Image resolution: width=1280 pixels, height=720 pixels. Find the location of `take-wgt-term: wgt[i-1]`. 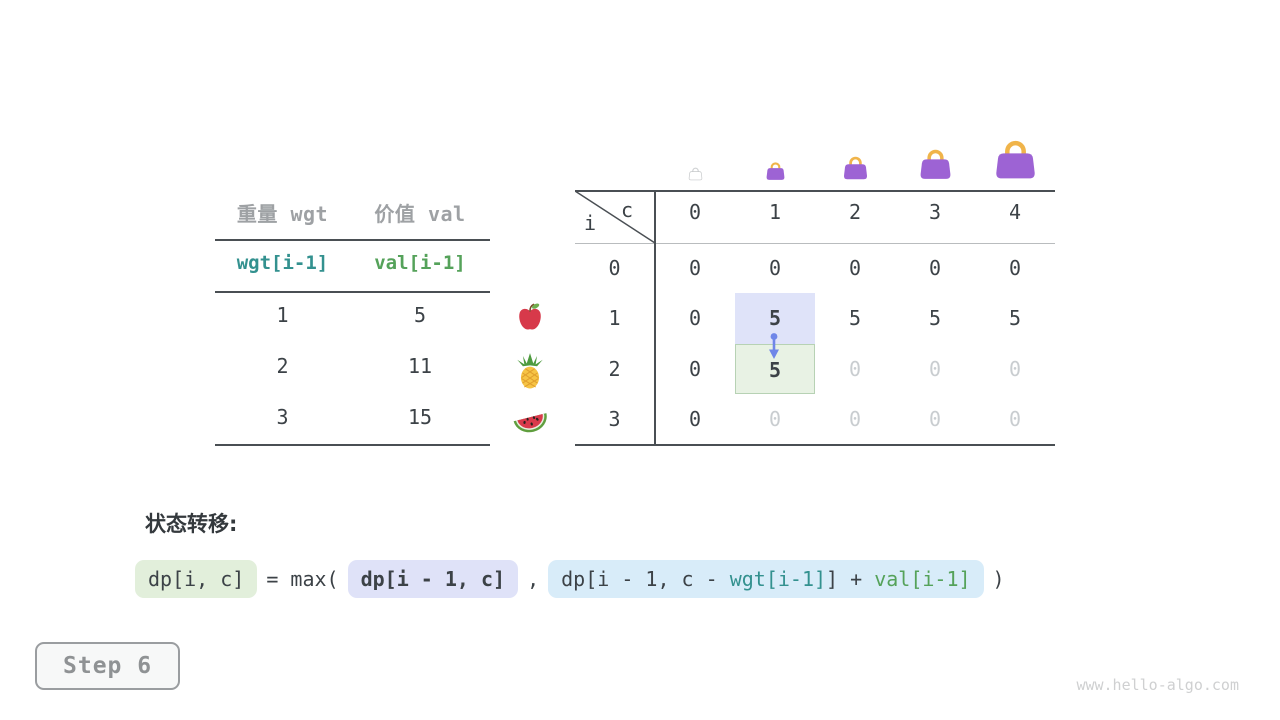

take-wgt-term: wgt[i-1] is located at coordinates (778, 579).